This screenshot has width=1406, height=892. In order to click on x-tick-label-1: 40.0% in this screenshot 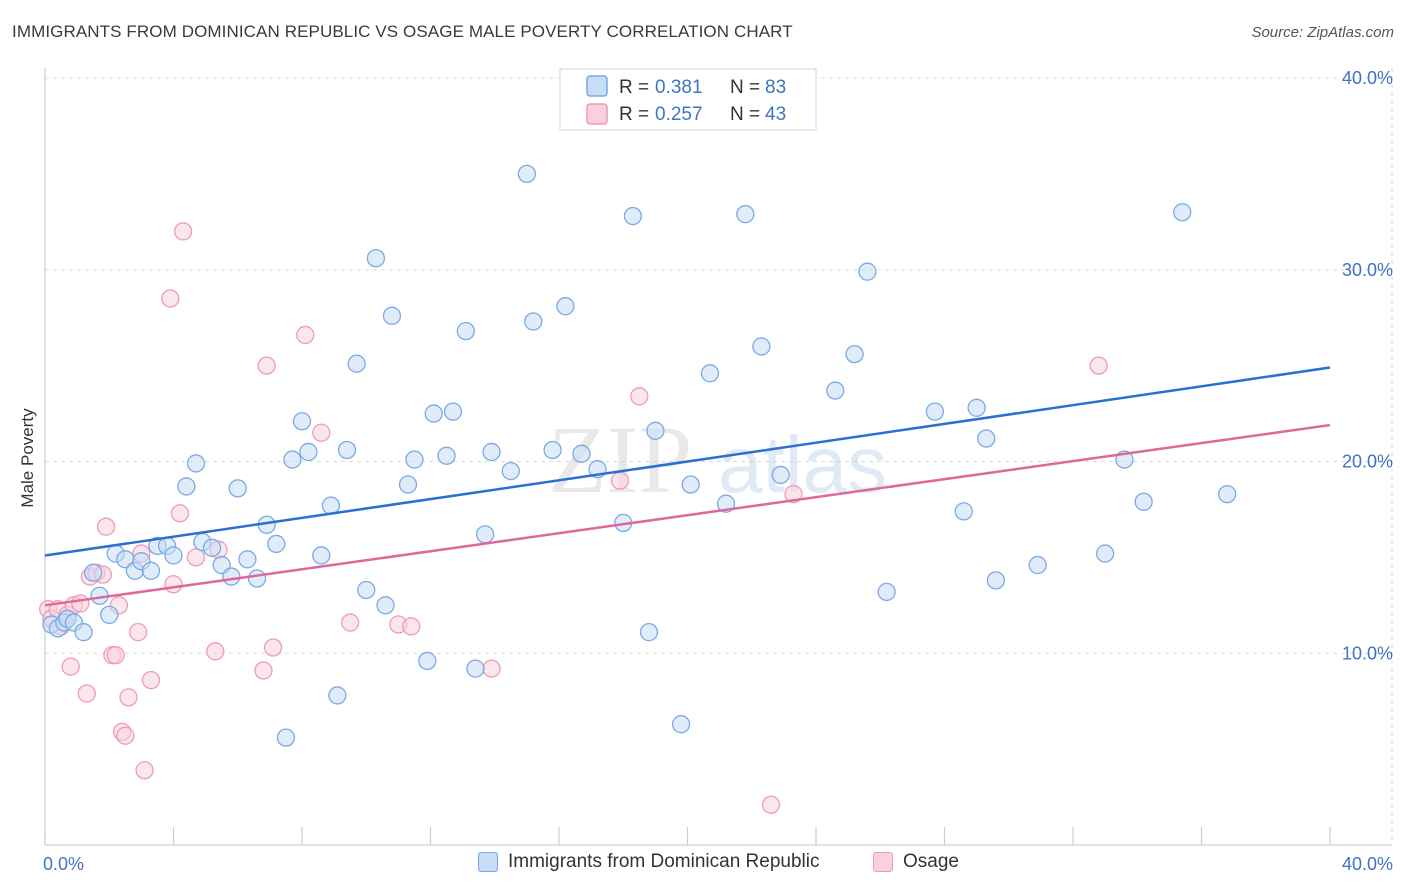, I will do `click(1367, 864)`.